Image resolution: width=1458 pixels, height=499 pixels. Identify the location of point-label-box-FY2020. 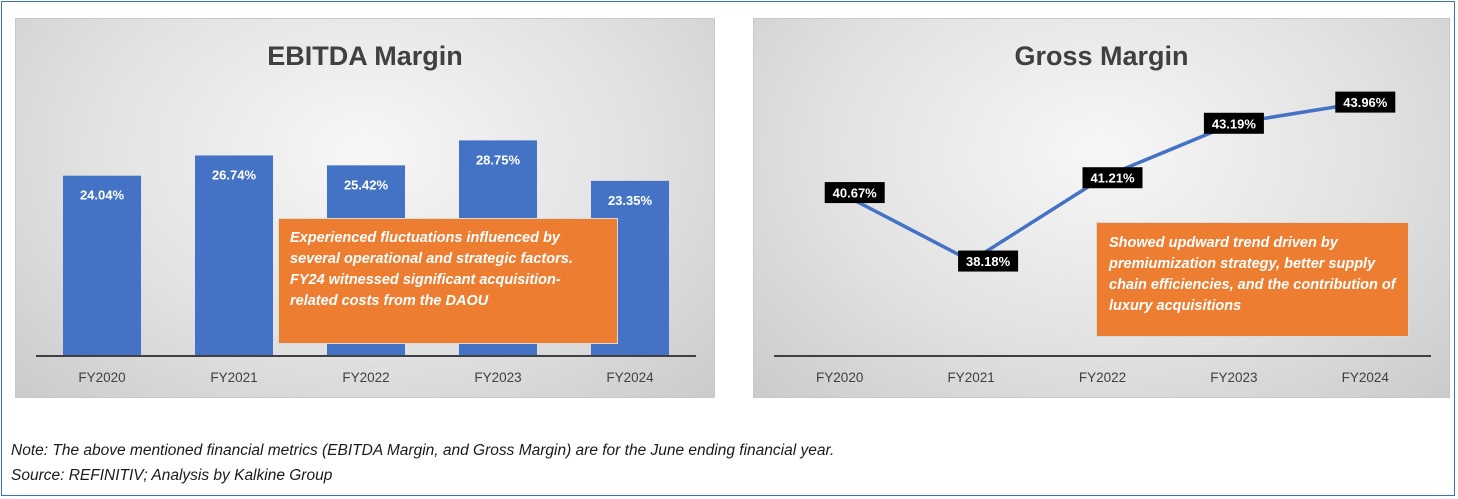
(854, 193).